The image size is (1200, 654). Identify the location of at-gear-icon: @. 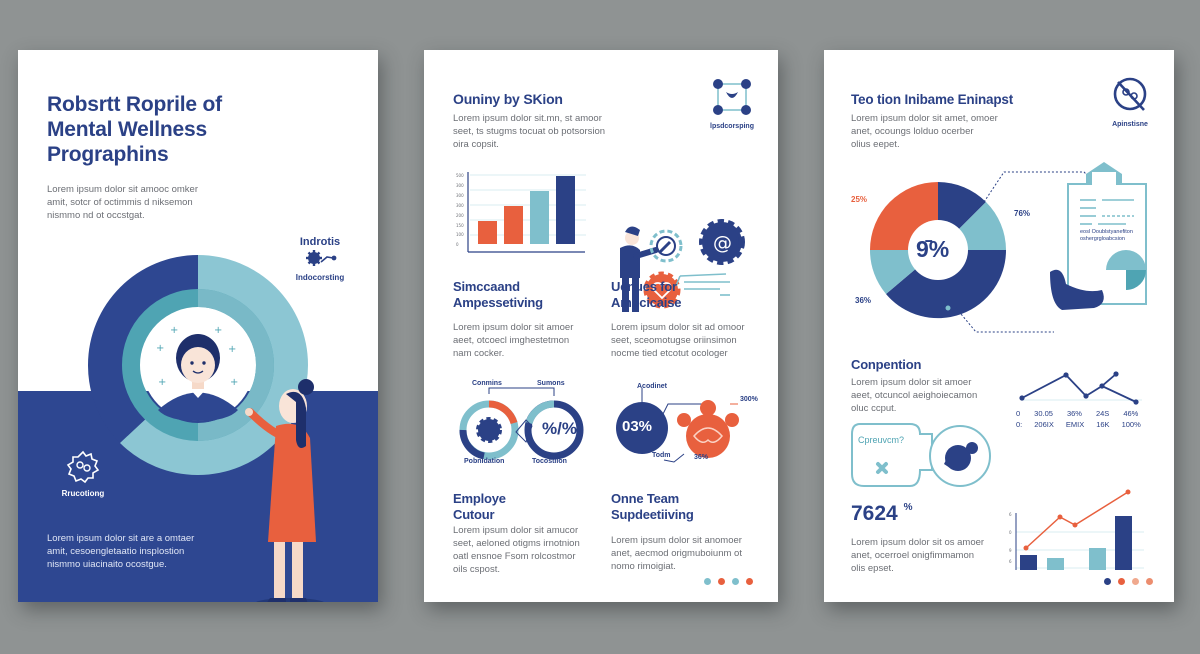
(722, 242).